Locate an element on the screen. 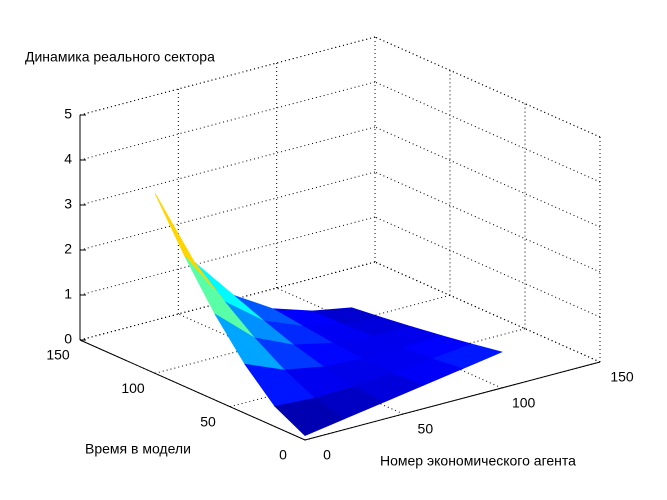 Image resolution: width=667 pixels, height=500 pixels. y-tick-label: 50 is located at coordinates (208, 421).